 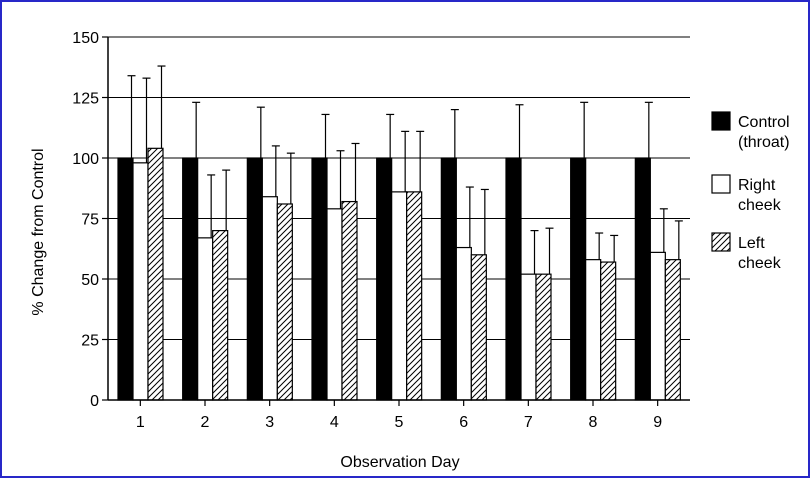 What do you see at coordinates (751, 243) in the screenshot?
I see `legend-label-line1-hatched: Left` at bounding box center [751, 243].